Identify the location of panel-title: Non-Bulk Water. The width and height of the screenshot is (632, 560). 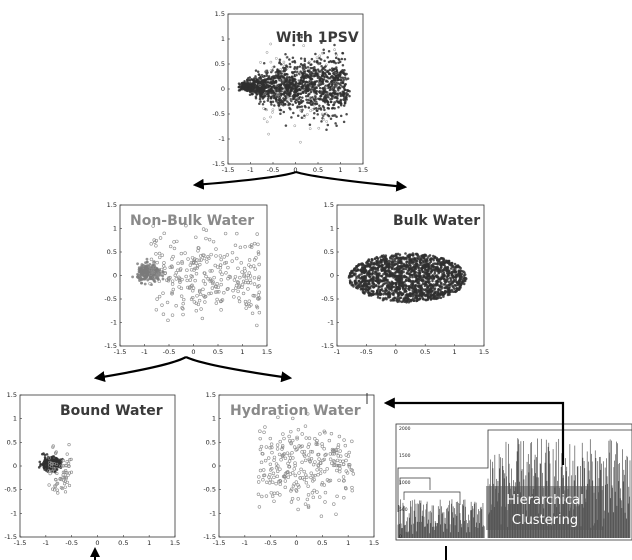
(192, 221).